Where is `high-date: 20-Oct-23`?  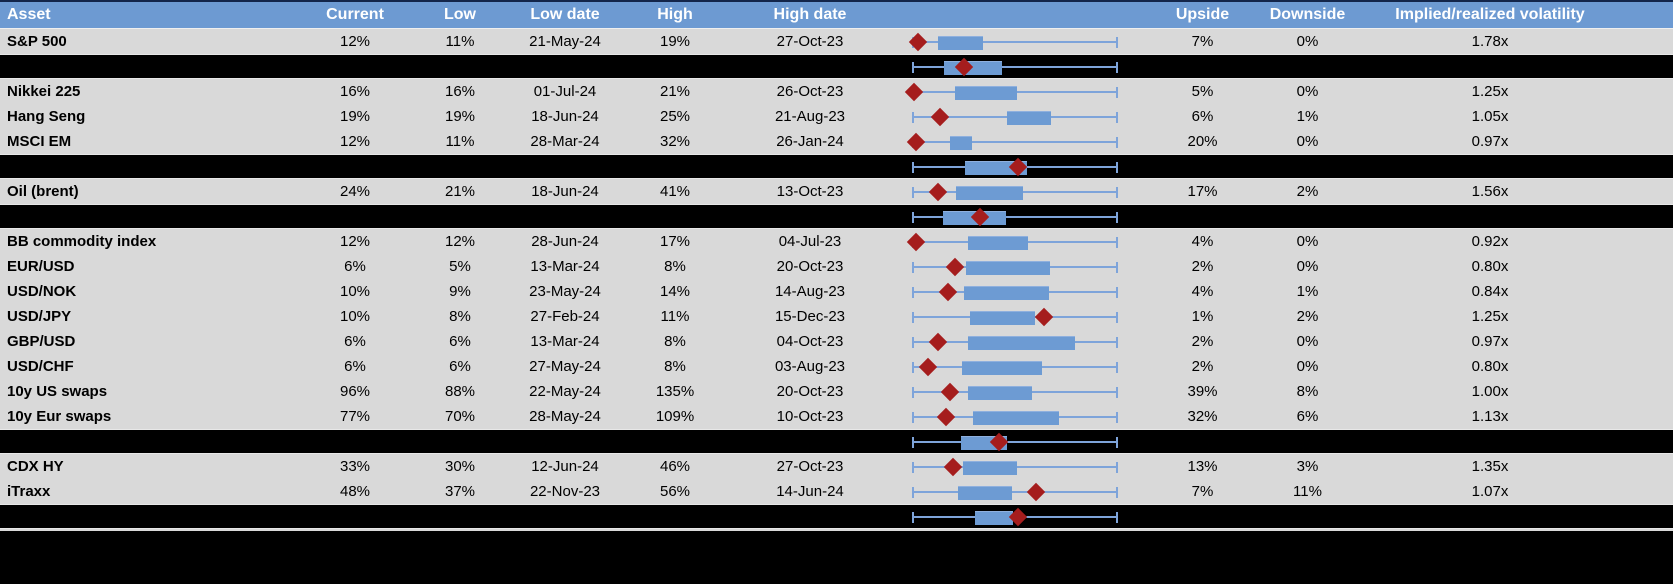 high-date: 20-Oct-23 is located at coordinates (810, 391).